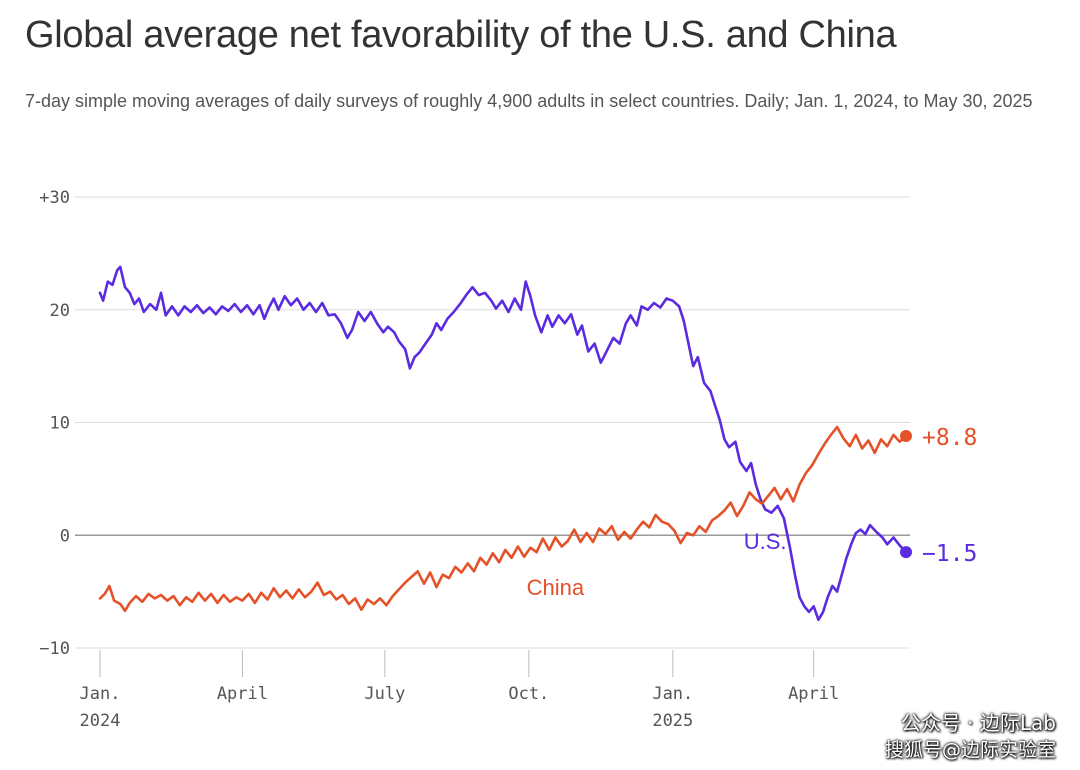 This screenshot has width=1080, height=770. I want to click on x-tick-label: Oct., so click(528, 694).